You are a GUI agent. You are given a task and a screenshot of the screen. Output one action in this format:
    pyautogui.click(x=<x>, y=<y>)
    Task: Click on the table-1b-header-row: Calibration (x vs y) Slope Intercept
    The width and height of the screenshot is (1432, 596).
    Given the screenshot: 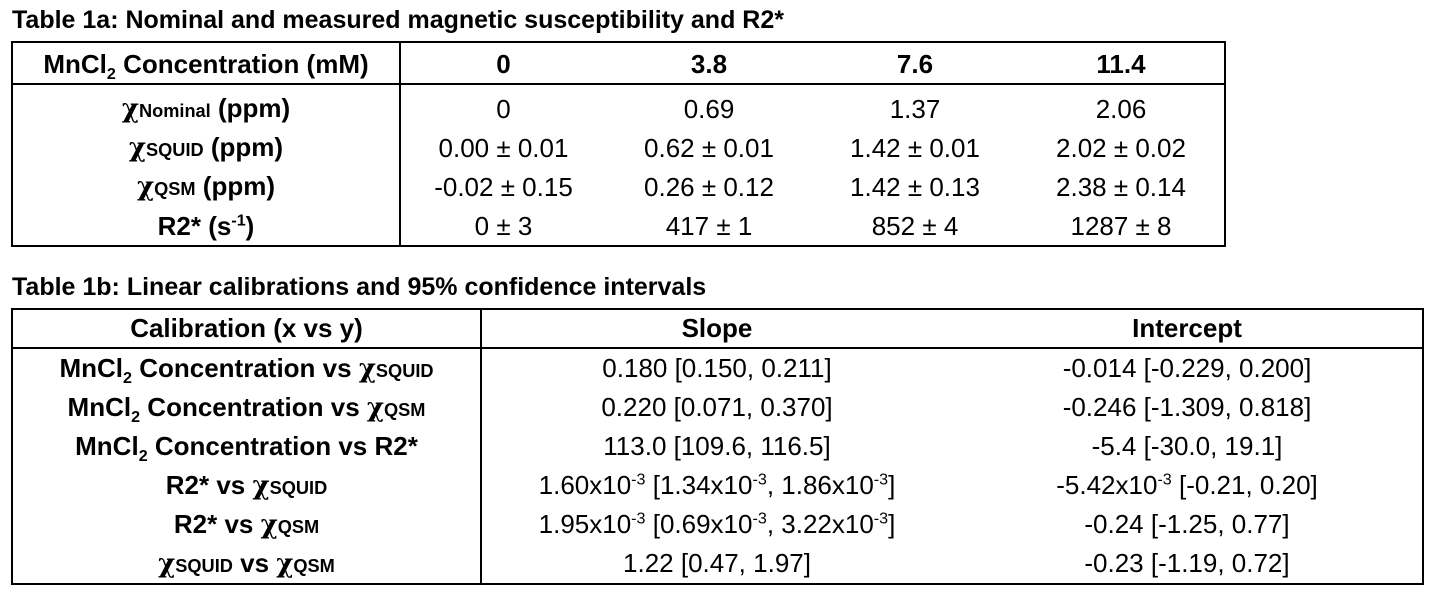 What is the action you would take?
    pyautogui.click(x=717, y=329)
    